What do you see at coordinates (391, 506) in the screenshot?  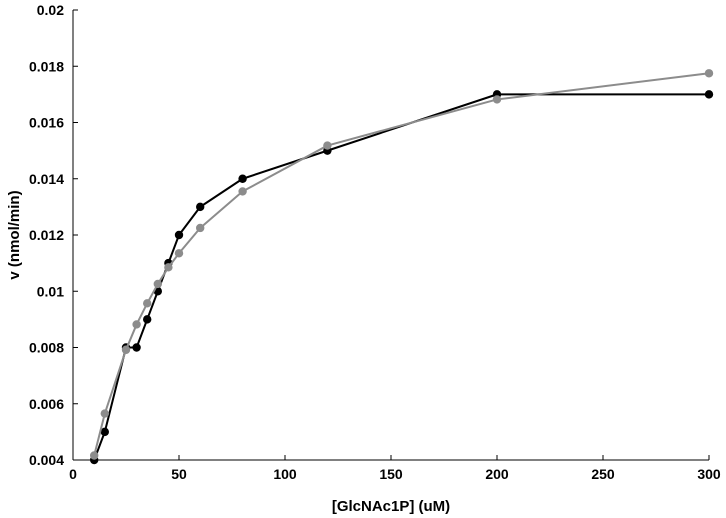 I see `x-axis-title: [GlcNAc1P] (uM)` at bounding box center [391, 506].